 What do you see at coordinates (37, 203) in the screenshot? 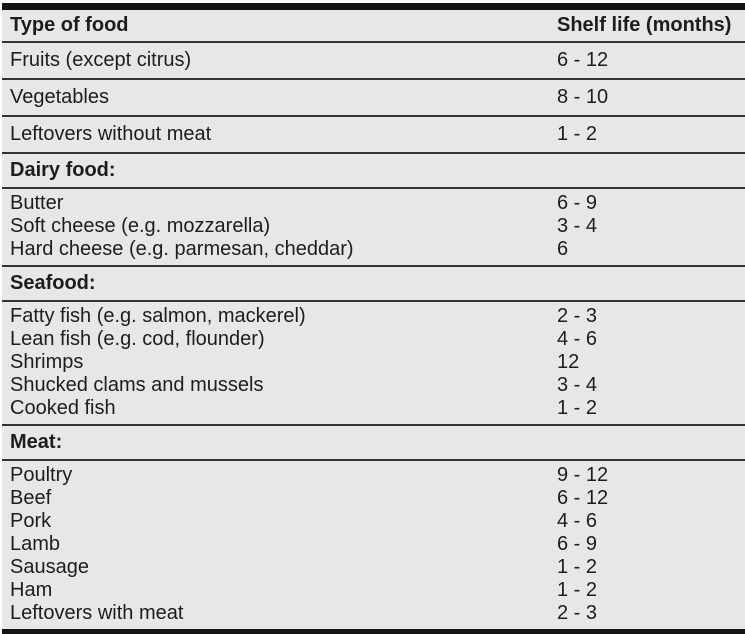
I see `food-cell: Butter` at bounding box center [37, 203].